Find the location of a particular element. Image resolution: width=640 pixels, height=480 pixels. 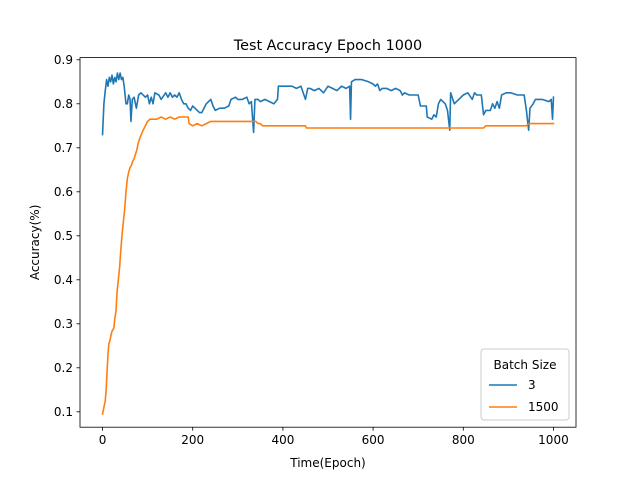

y-tick-label: 0.4 is located at coordinates (63, 280).